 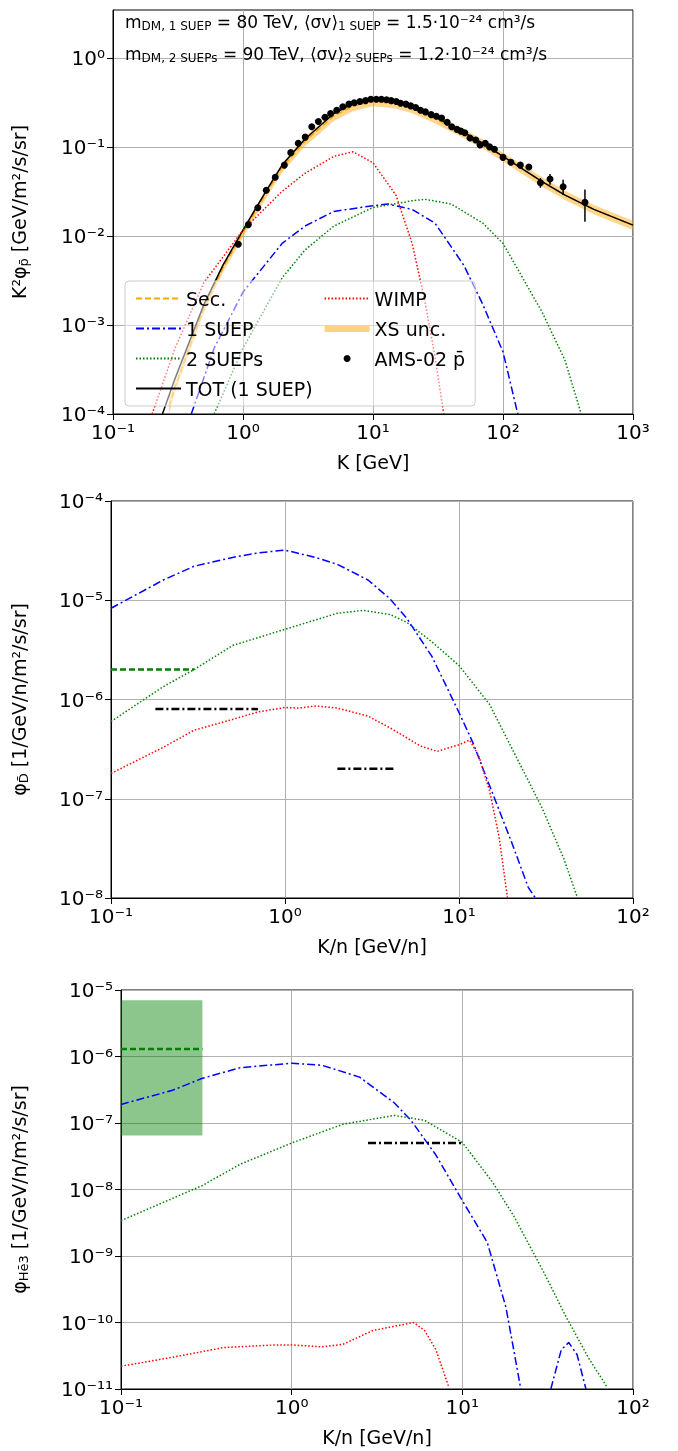 I want to click on legend-label: AMS-02 p̄, so click(x=420, y=358).